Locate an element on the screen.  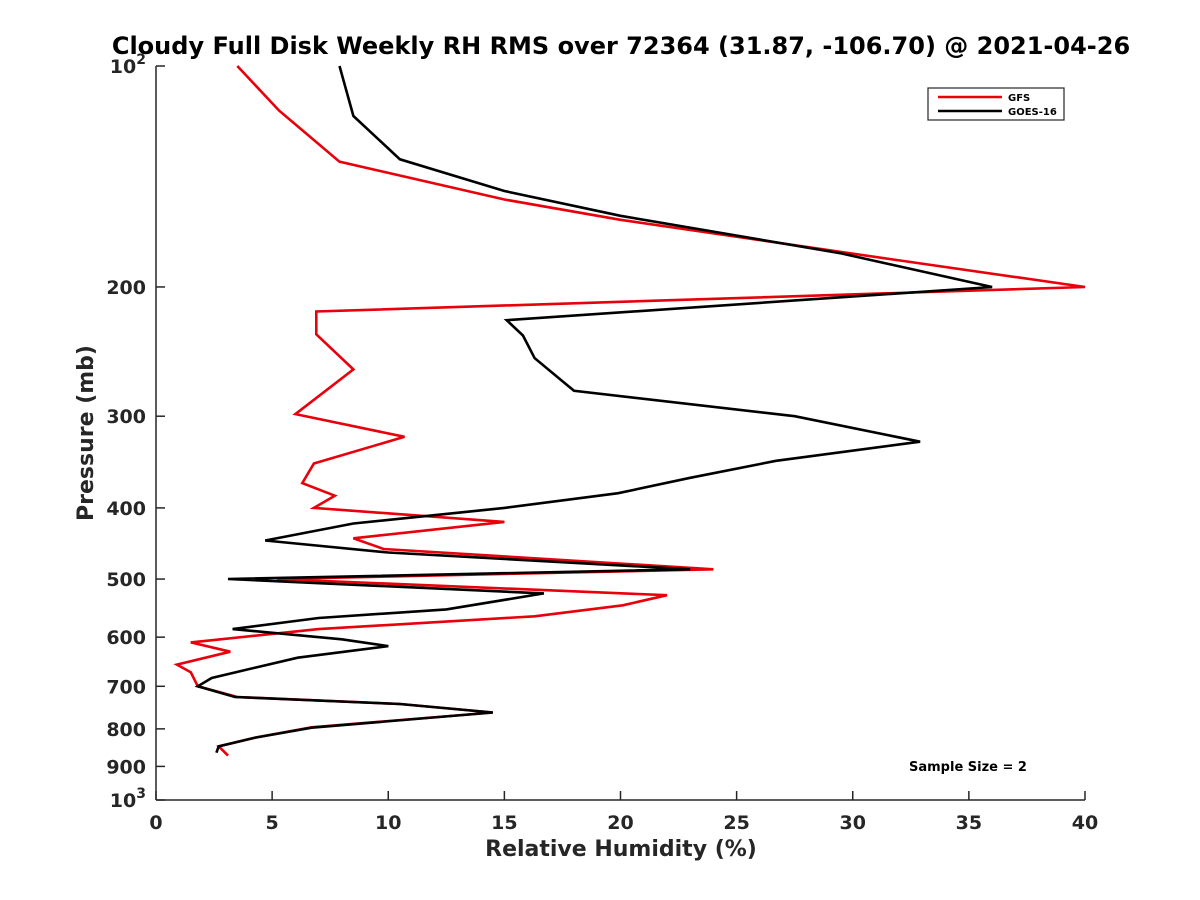
legend: GFS GOES-16 is located at coordinates (996, 104).